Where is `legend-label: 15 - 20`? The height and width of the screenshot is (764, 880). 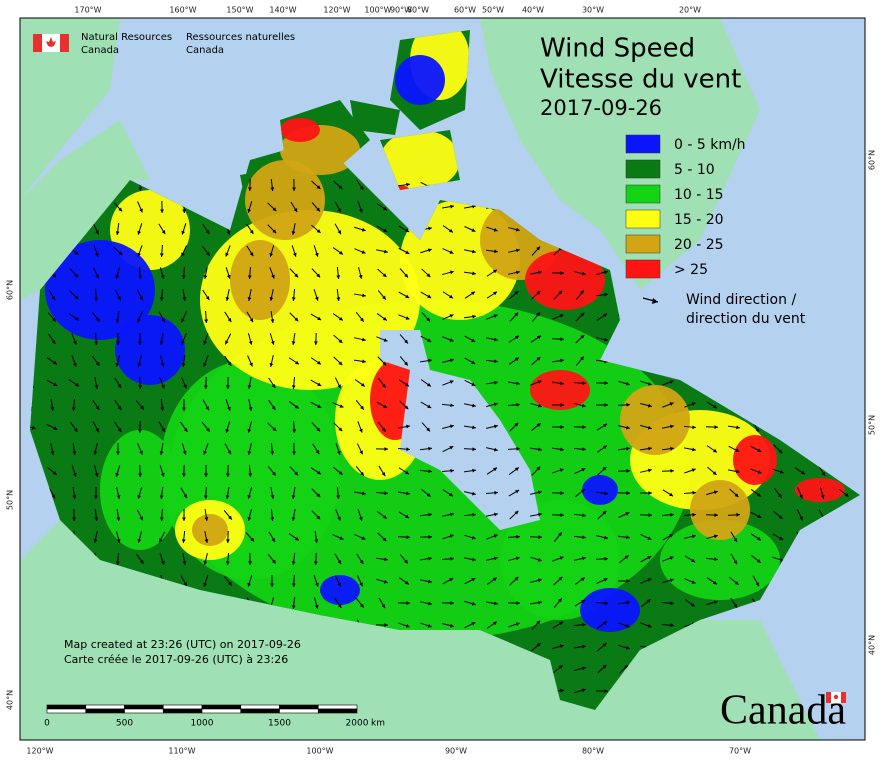 legend-label: 15 - 20 is located at coordinates (699, 220).